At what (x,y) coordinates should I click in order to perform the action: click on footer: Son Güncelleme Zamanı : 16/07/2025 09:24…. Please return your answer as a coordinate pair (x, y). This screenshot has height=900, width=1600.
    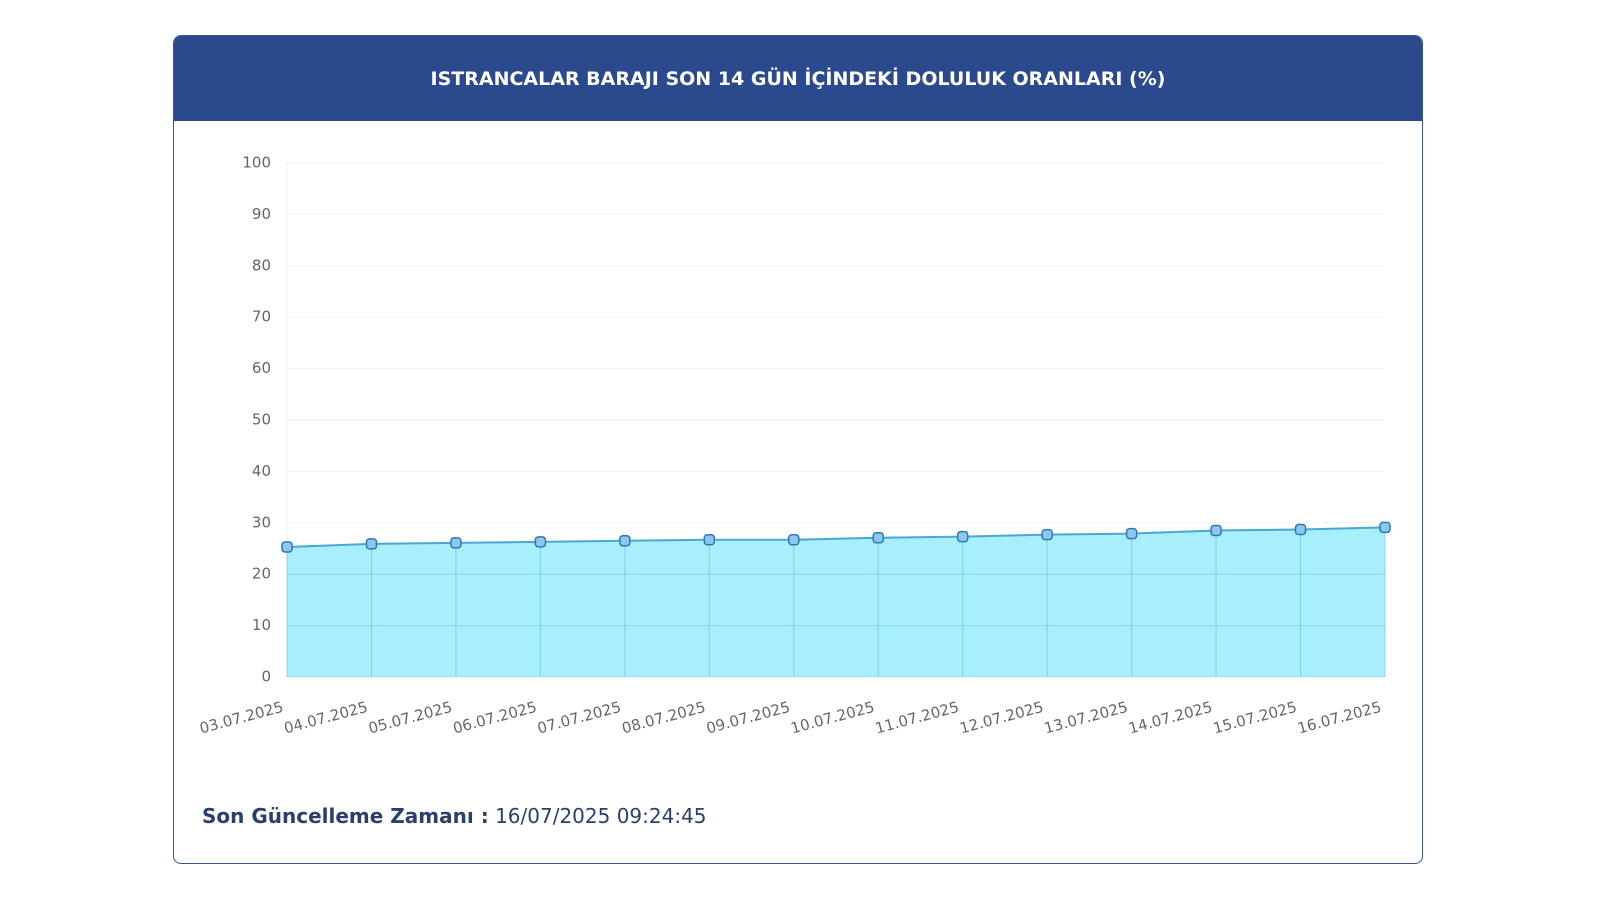
    Looking at the image, I should click on (454, 816).